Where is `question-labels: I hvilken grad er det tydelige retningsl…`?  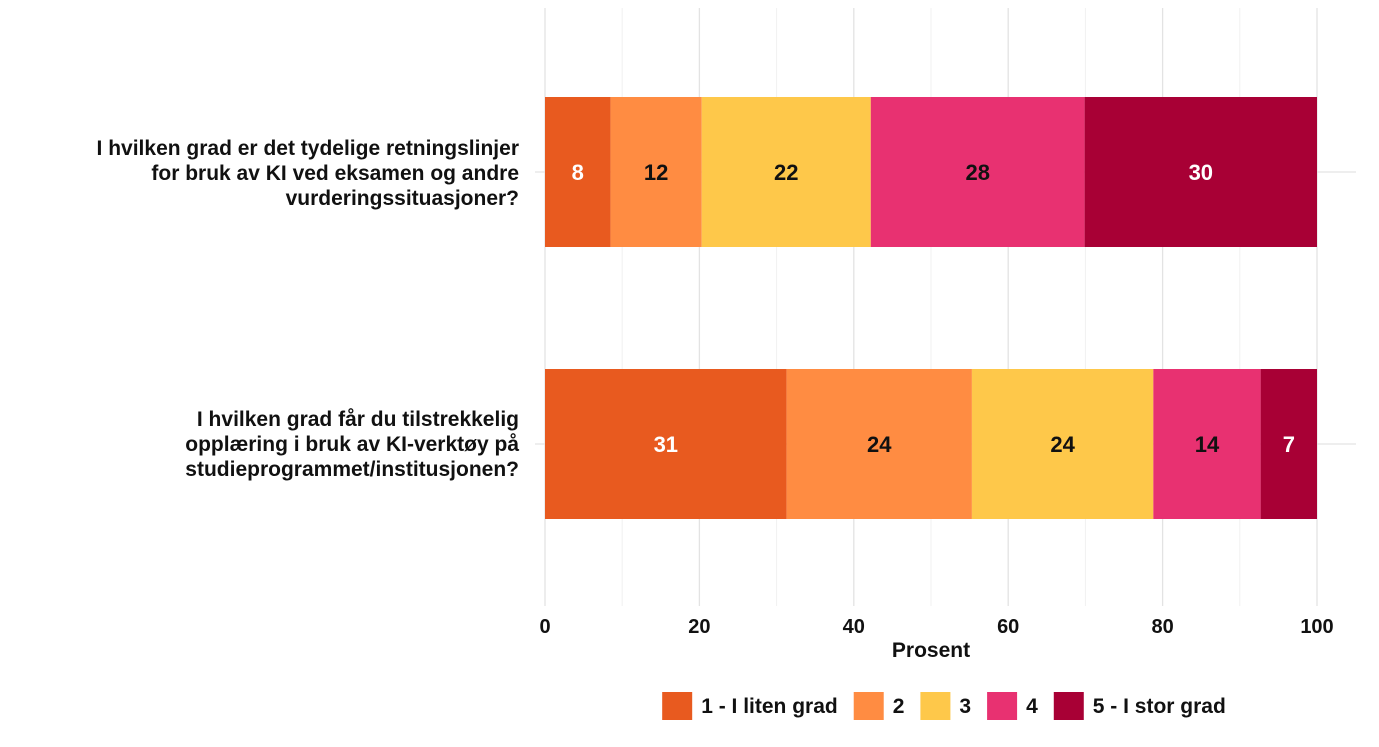
question-labels: I hvilken grad er det tydelige retningsl… is located at coordinates (308, 309).